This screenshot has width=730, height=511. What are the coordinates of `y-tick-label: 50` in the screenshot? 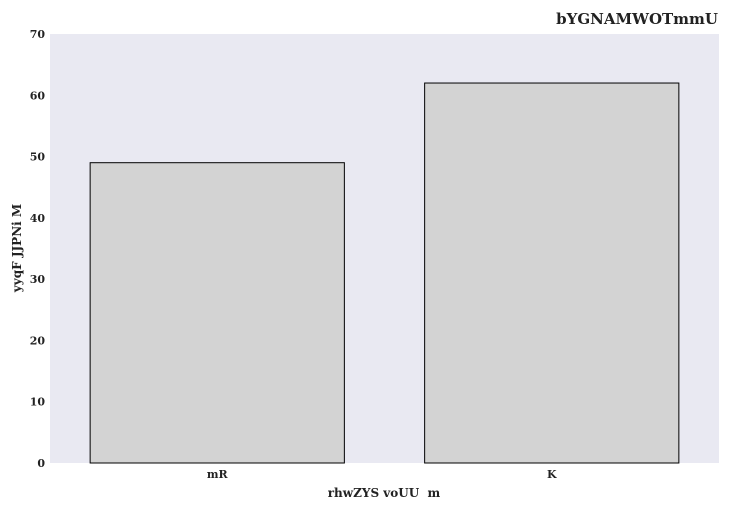 It's located at (38, 157).